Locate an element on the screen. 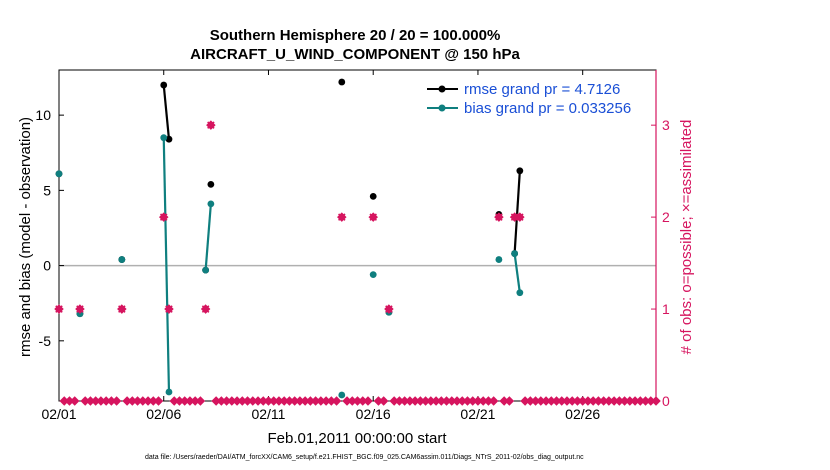 This screenshot has width=830, height=470. legend-rmse-marker is located at coordinates (442, 89).